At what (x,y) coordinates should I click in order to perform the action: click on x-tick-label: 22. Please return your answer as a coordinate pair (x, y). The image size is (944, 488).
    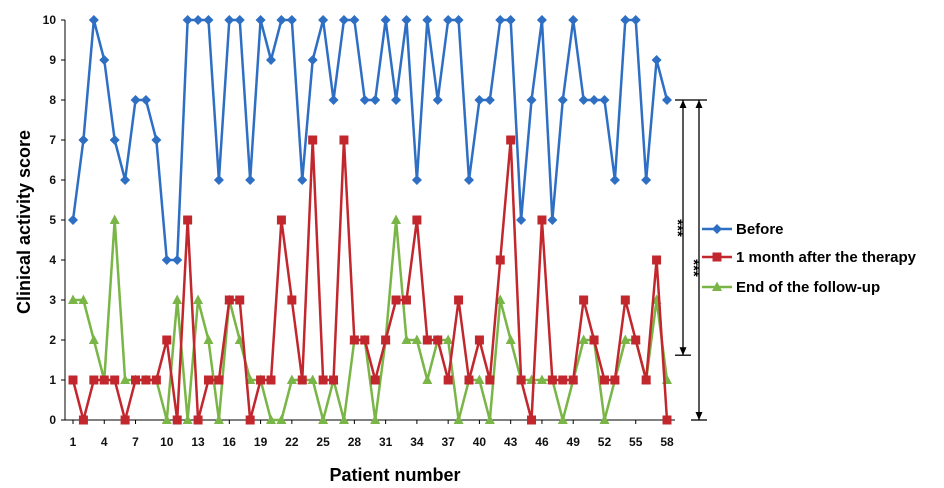
    Looking at the image, I should click on (292, 442).